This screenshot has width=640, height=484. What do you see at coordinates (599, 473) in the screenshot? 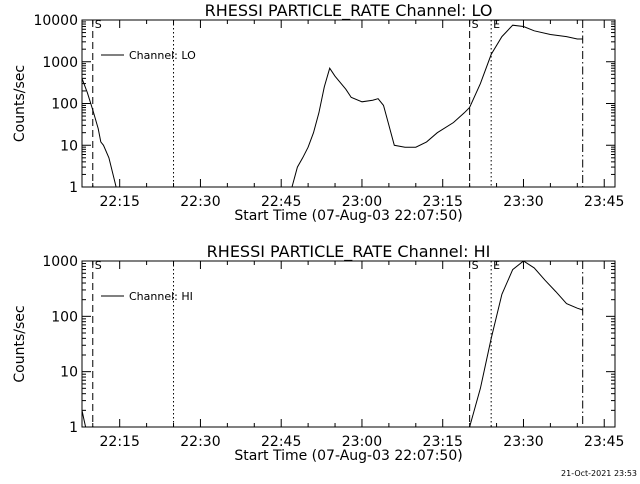
I see `footer-date: 21-Oct-2021 23:53` at bounding box center [599, 473].